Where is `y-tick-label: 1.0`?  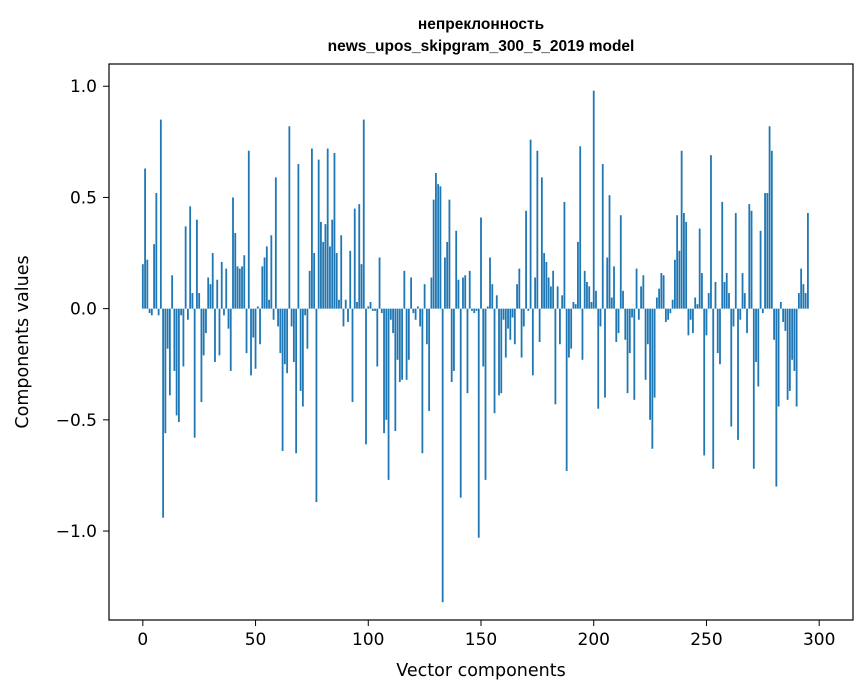
y-tick-label: 1.0 is located at coordinates (83, 87).